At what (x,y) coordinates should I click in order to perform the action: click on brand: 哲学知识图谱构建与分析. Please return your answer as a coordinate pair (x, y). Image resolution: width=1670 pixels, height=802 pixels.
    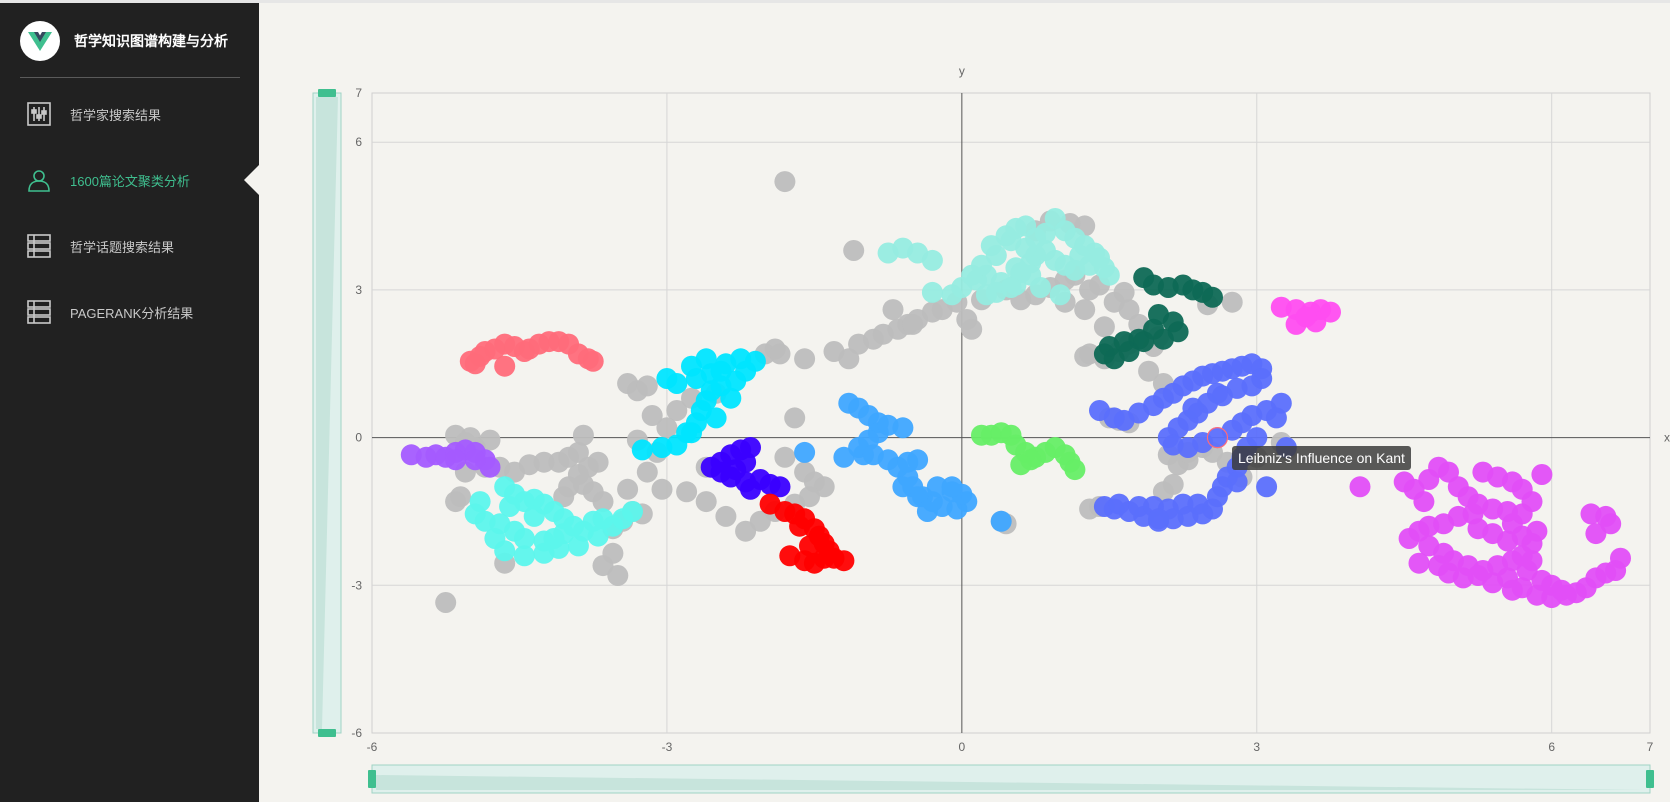
    Looking at the image, I should click on (124, 41).